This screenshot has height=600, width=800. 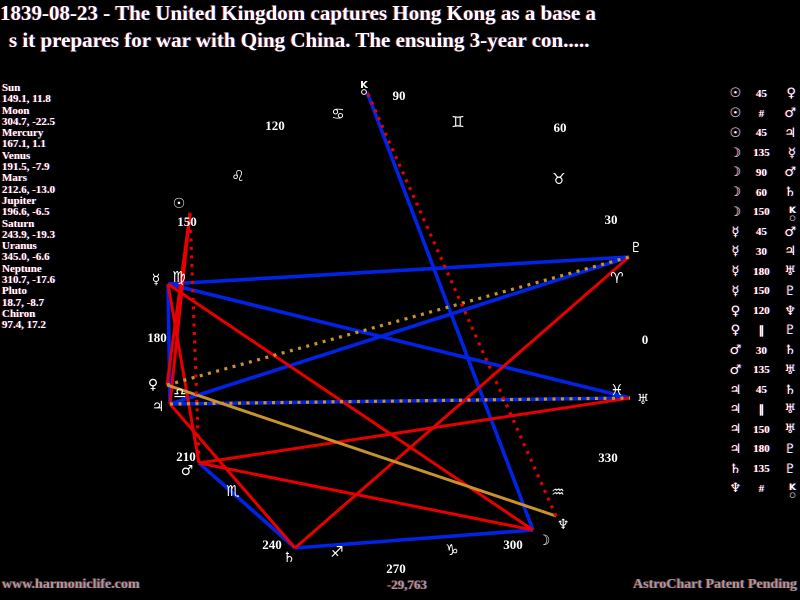 I want to click on aspect-angle: 60, so click(x=761, y=192).